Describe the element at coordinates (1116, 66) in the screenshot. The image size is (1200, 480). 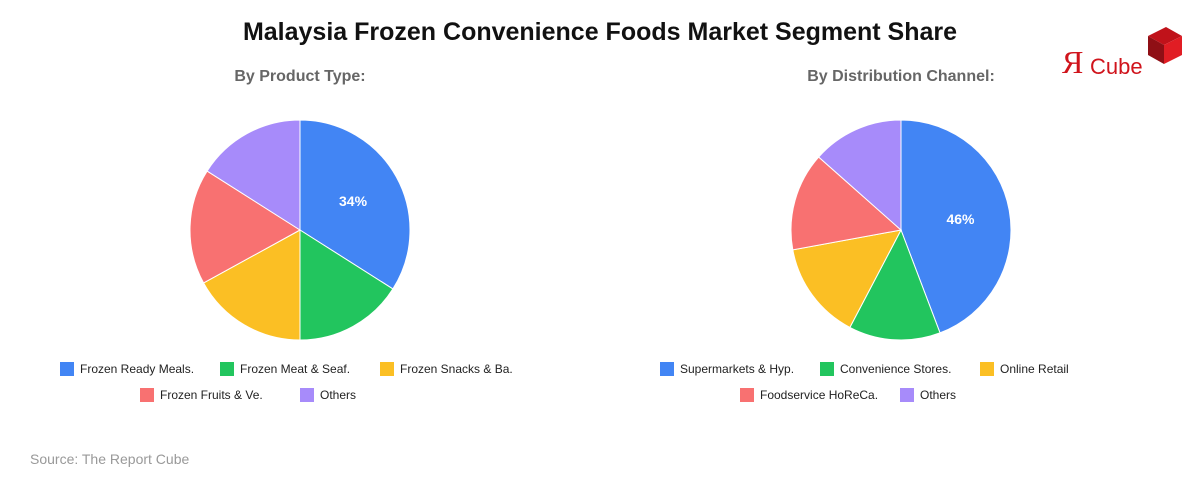
I see `logo-wordmark: Cube` at that location.